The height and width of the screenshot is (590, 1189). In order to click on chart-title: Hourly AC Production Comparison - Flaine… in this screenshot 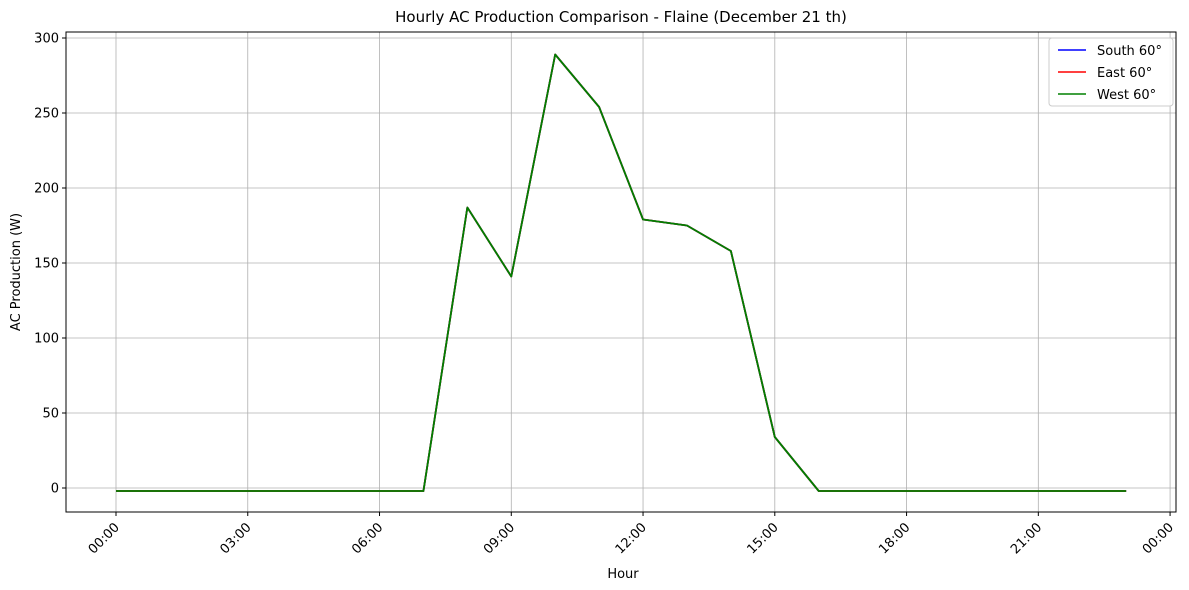, I will do `click(621, 17)`.